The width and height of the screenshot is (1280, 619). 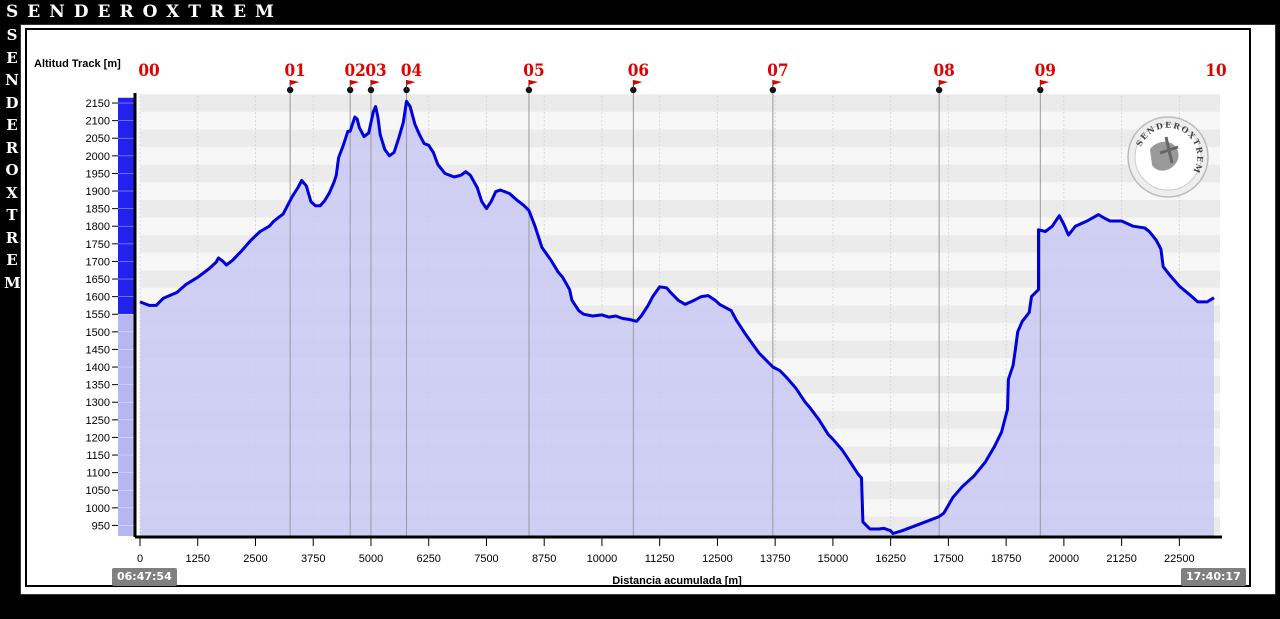 What do you see at coordinates (12, 102) in the screenshot?
I see `brand-letter: D` at bounding box center [12, 102].